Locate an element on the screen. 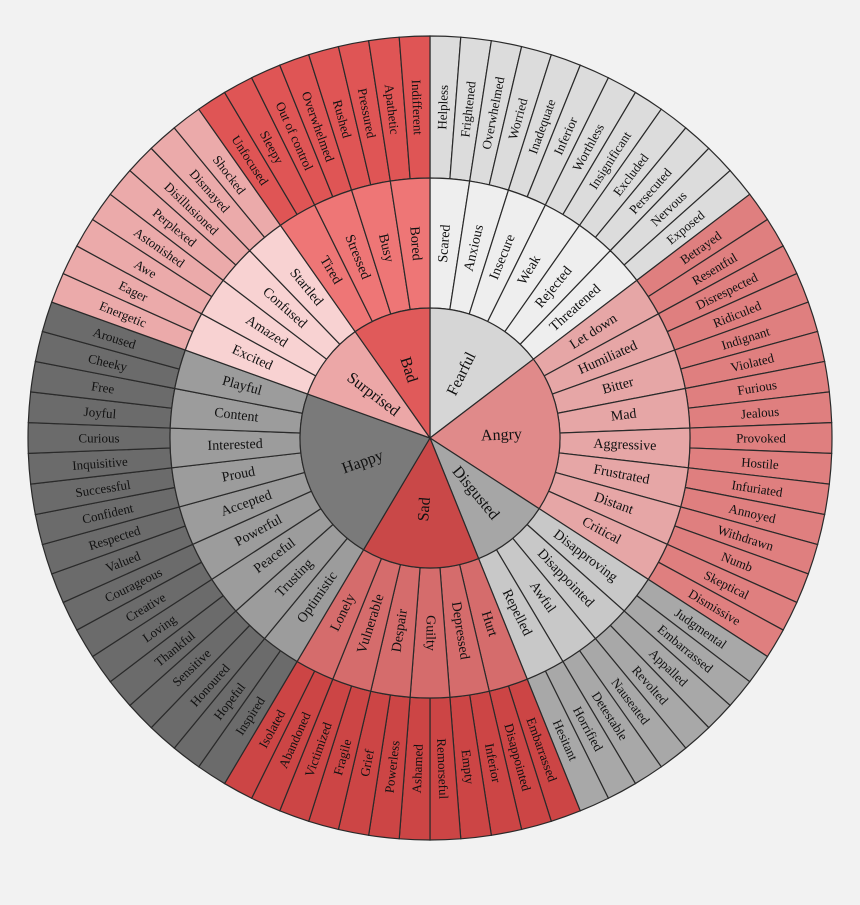  emotion-label-guilty: Guilty is located at coordinates (430, 633).